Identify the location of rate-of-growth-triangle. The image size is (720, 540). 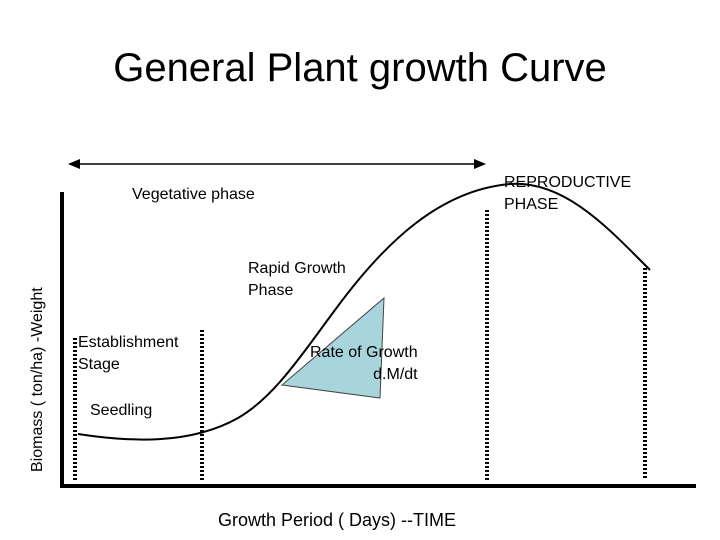
(332, 347).